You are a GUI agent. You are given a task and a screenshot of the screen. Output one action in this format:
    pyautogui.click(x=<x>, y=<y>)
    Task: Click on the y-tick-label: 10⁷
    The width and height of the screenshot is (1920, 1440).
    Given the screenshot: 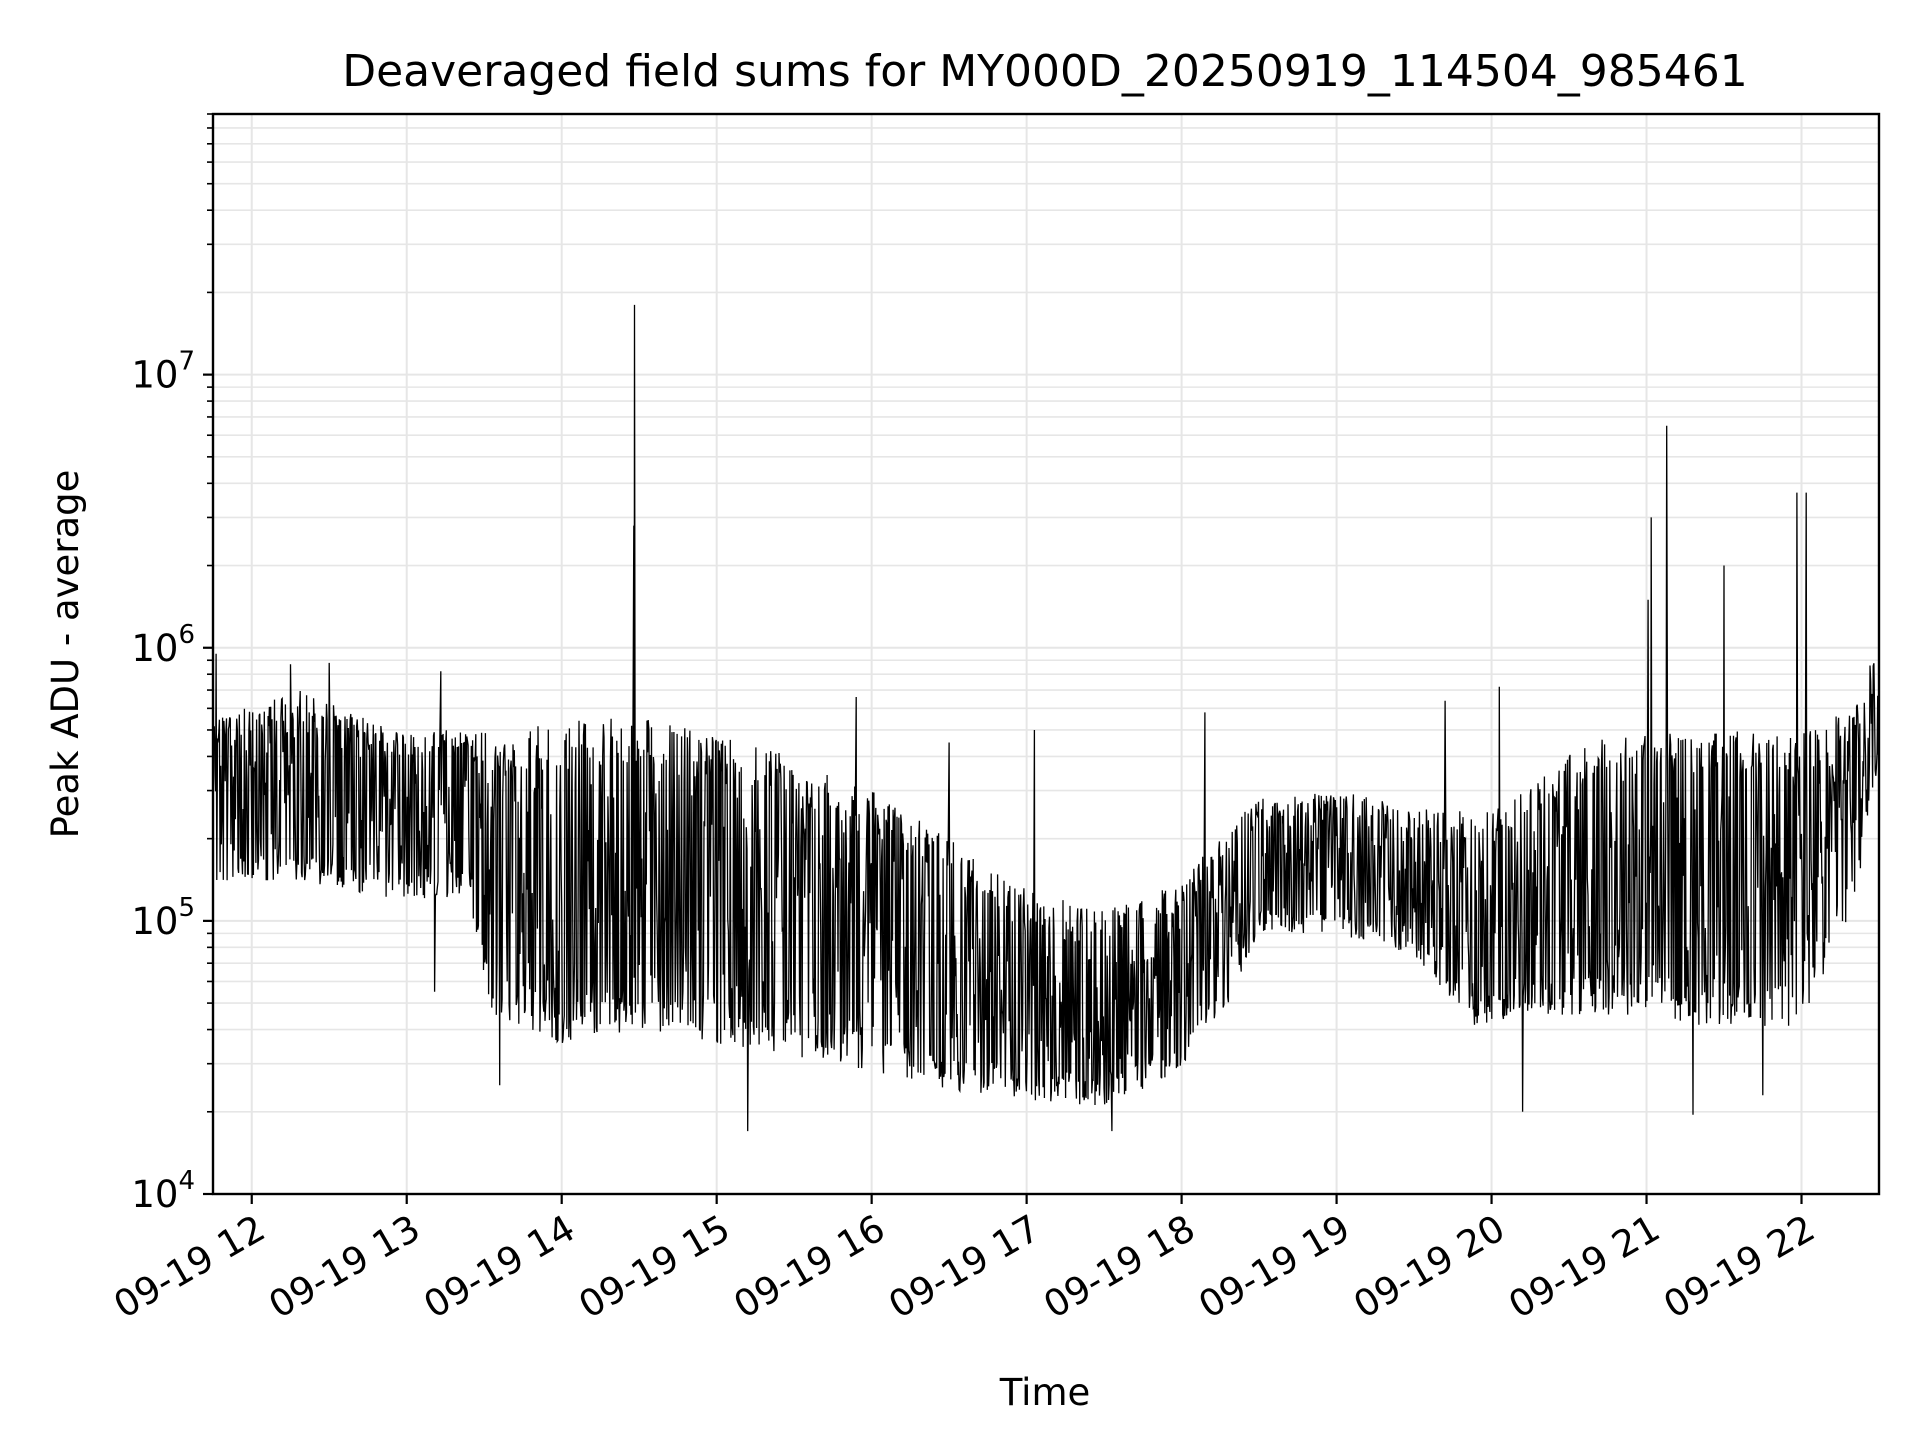 What is the action you would take?
    pyautogui.click(x=163, y=372)
    